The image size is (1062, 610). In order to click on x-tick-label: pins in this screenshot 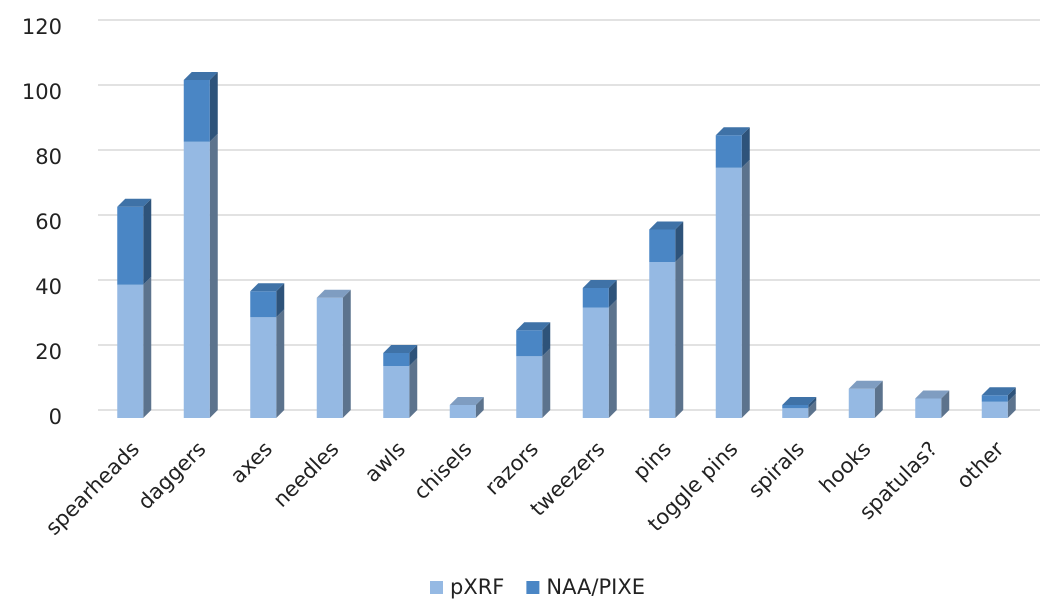, I will do `click(652, 461)`.